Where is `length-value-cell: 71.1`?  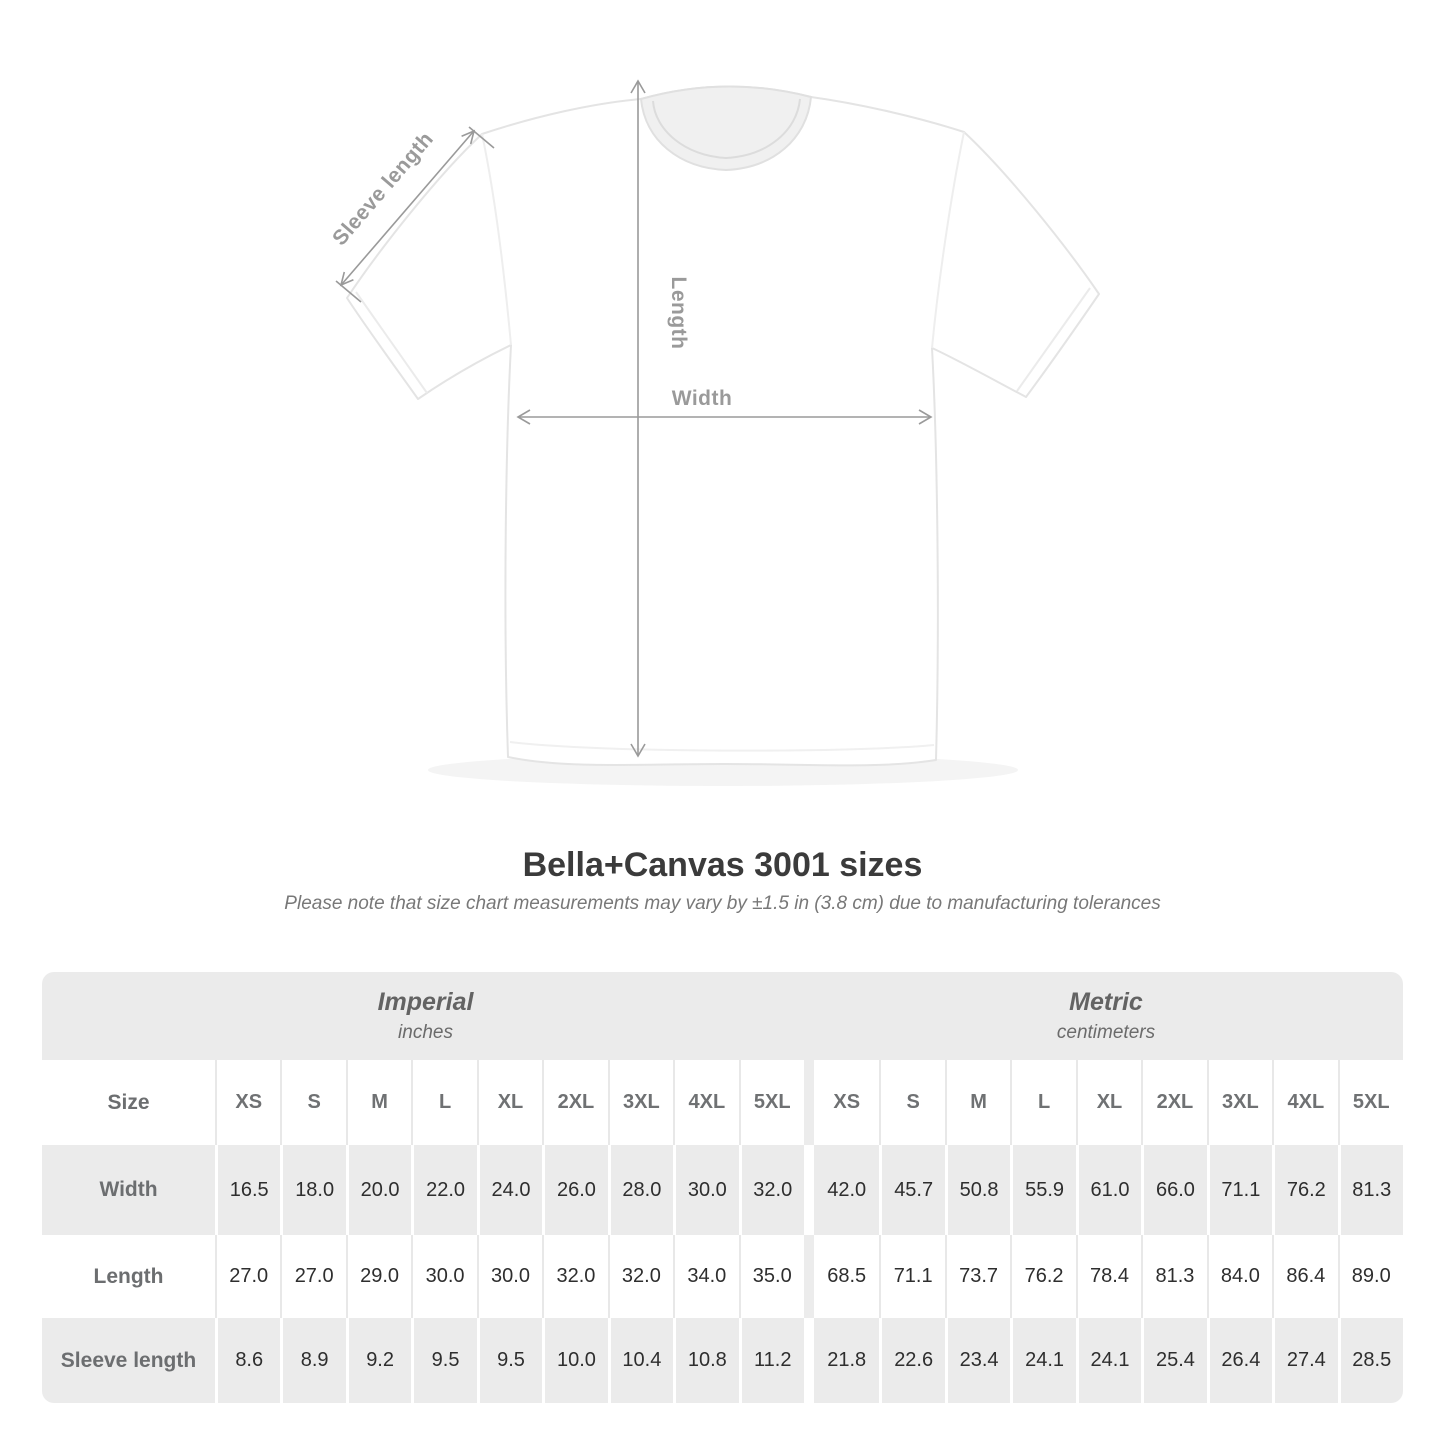 length-value-cell: 71.1 is located at coordinates (912, 1276).